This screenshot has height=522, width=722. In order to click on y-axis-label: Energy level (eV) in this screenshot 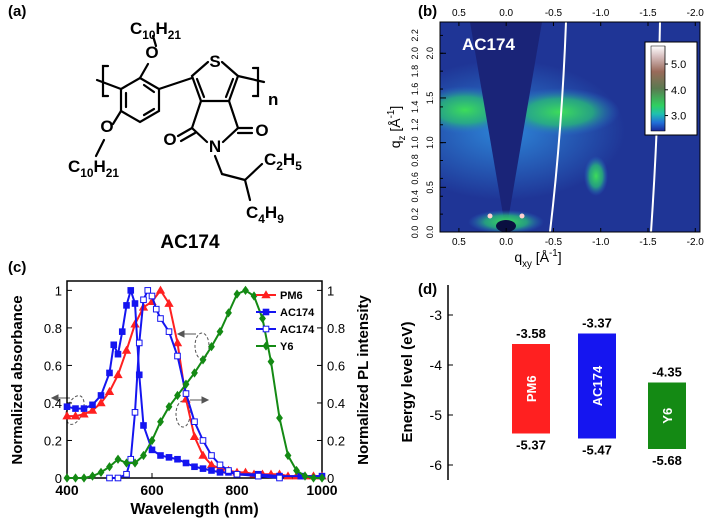, I will do `click(407, 382)`.